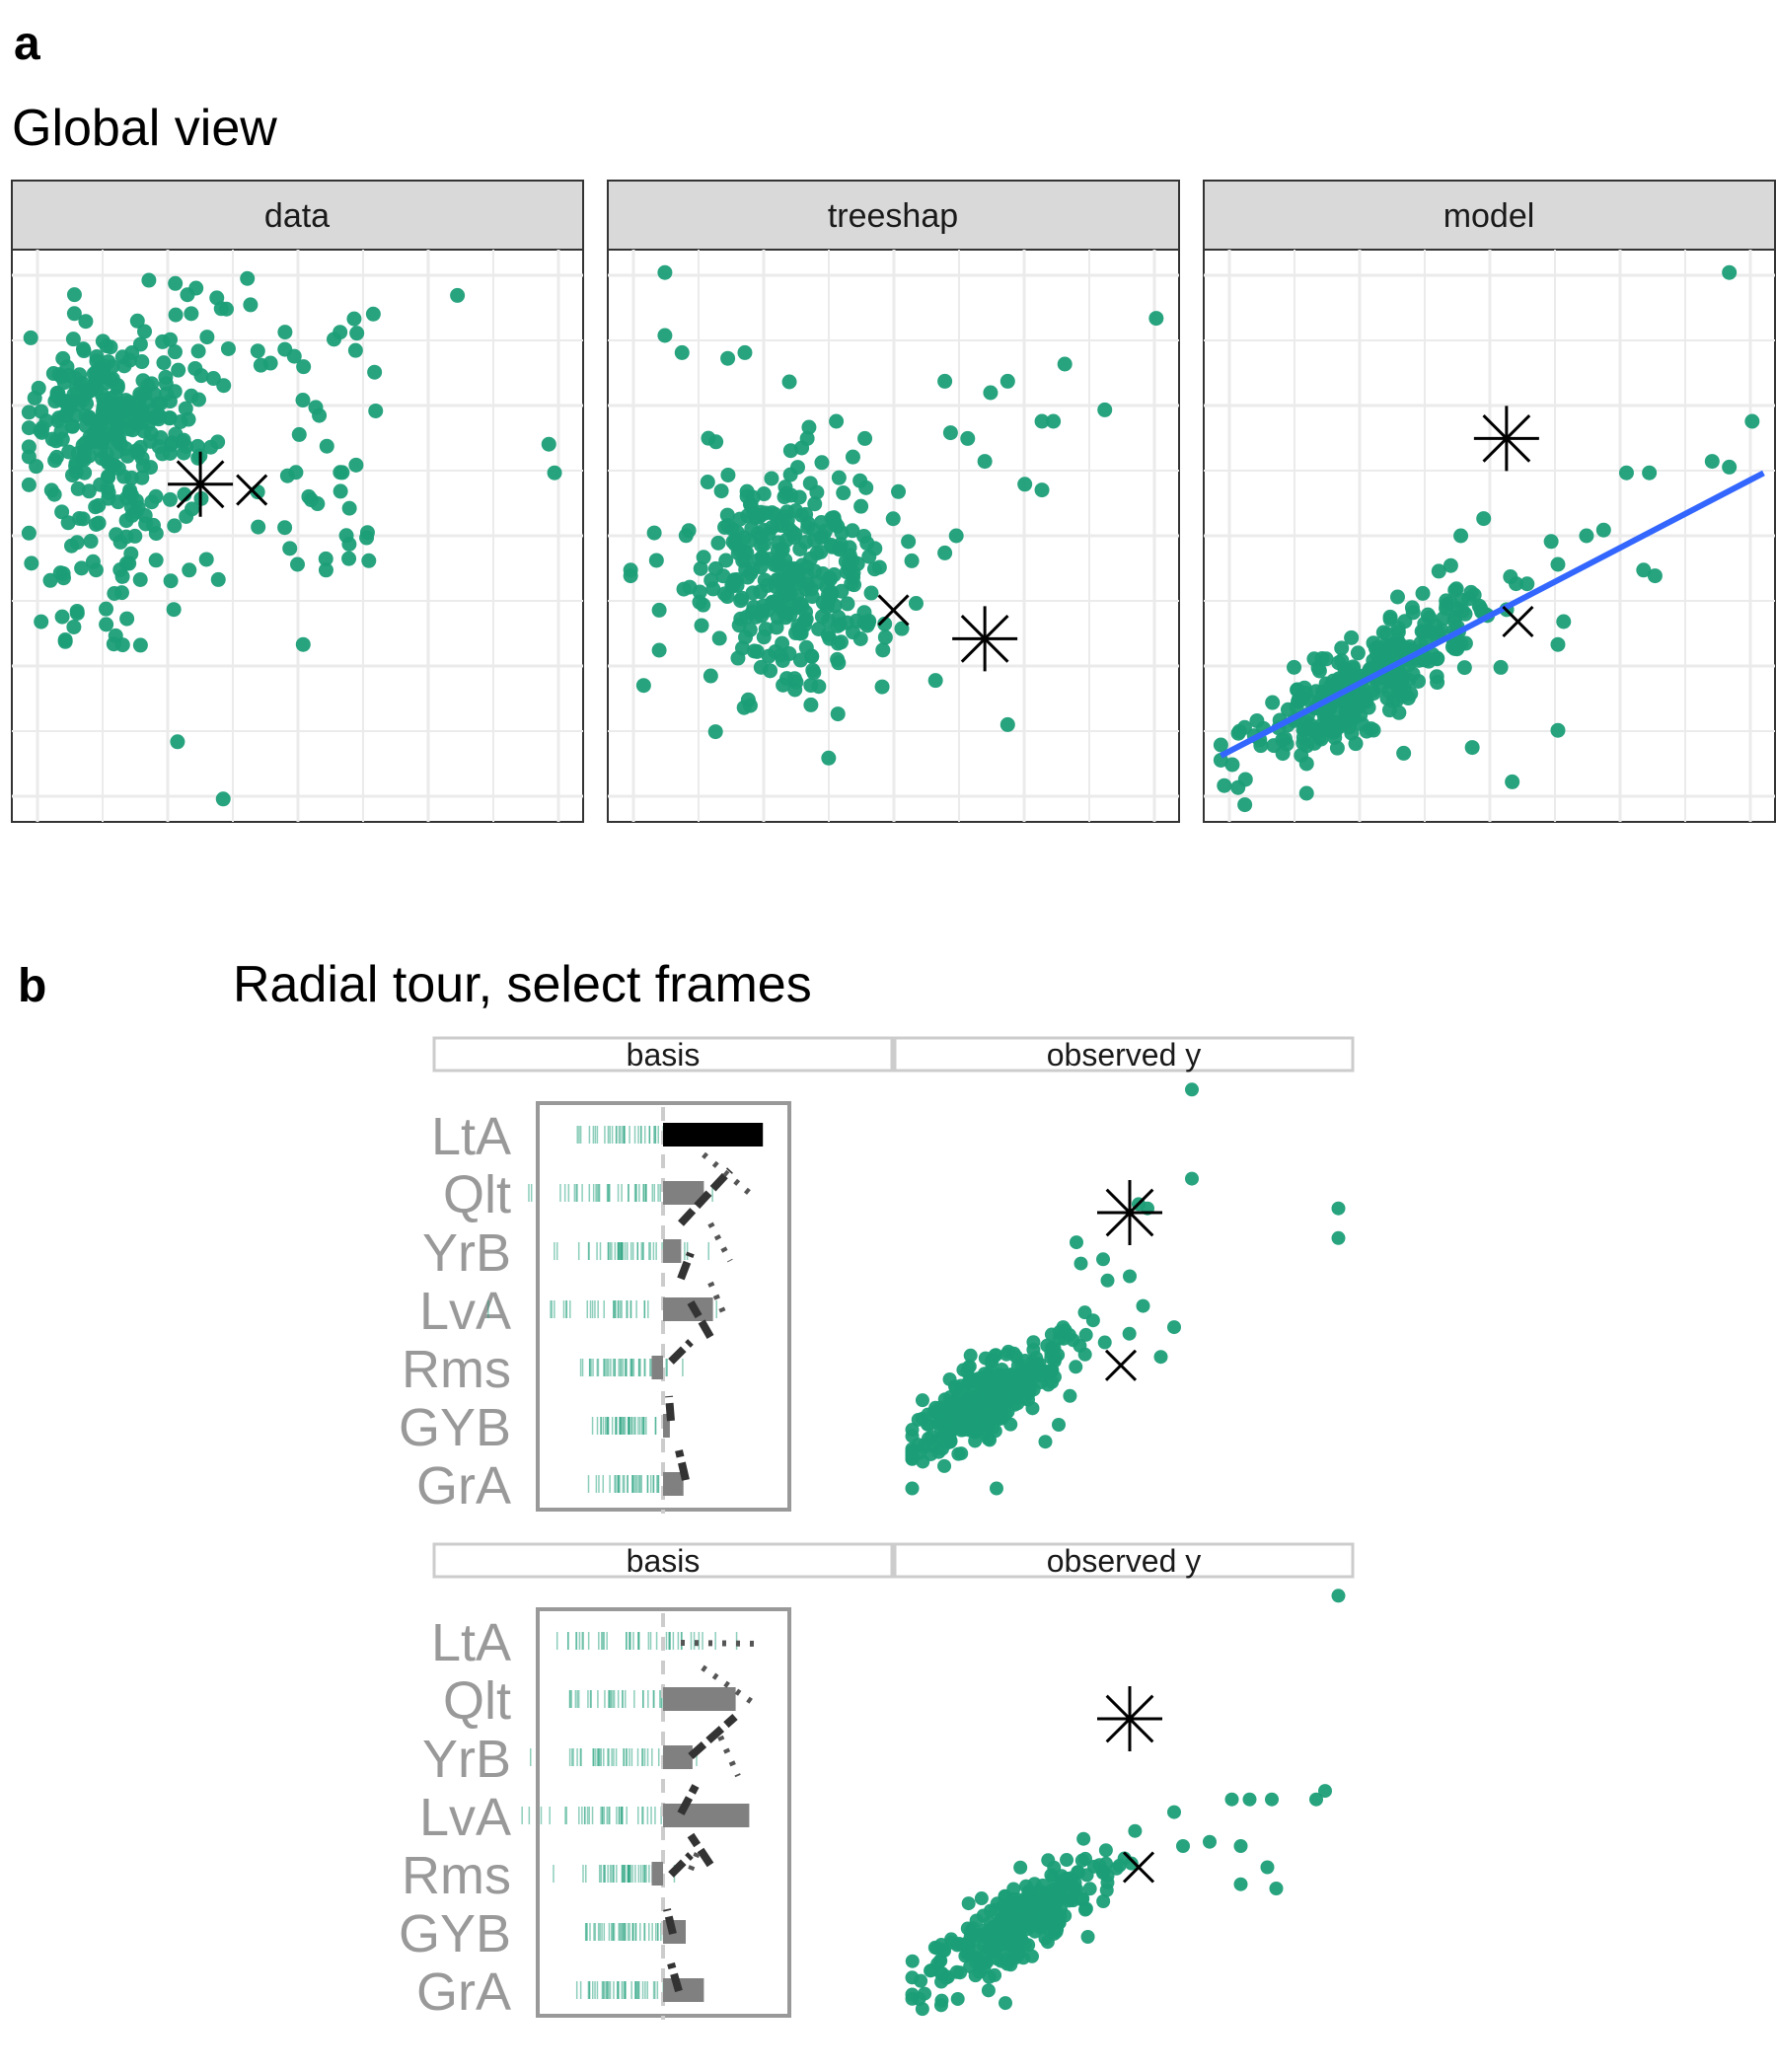 This screenshot has height=2072, width=1776. What do you see at coordinates (27, 44) in the screenshot?
I see `panel-a-tag: a` at bounding box center [27, 44].